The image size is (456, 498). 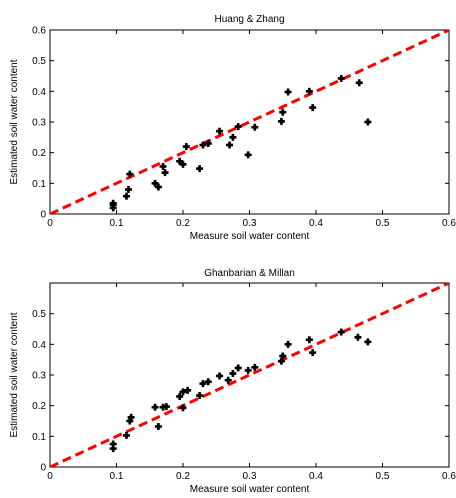 I want to click on chart-title: Huang & Zhang, so click(x=249, y=19).